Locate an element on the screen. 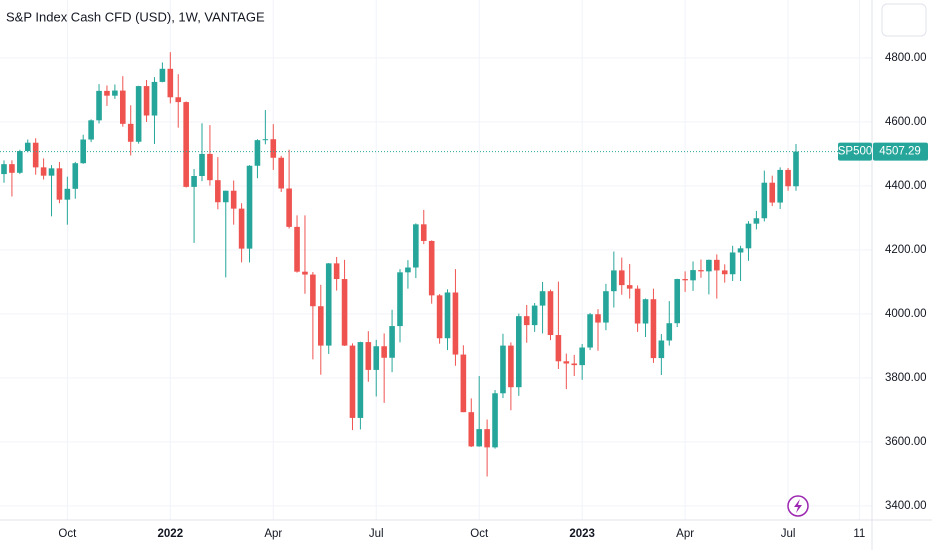  last-price-label: 4507.29 is located at coordinates (900, 152).